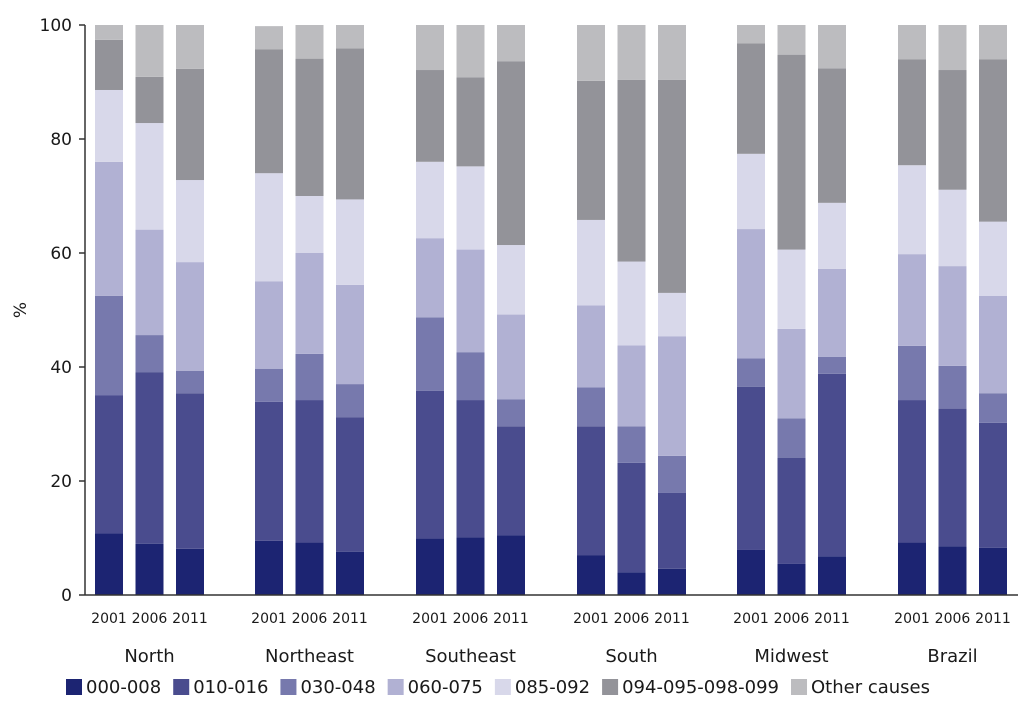 This screenshot has height=707, width=1021. Describe the element at coordinates (109, 345) in the screenshot. I see `bar-segment-north-2001-s2` at that location.